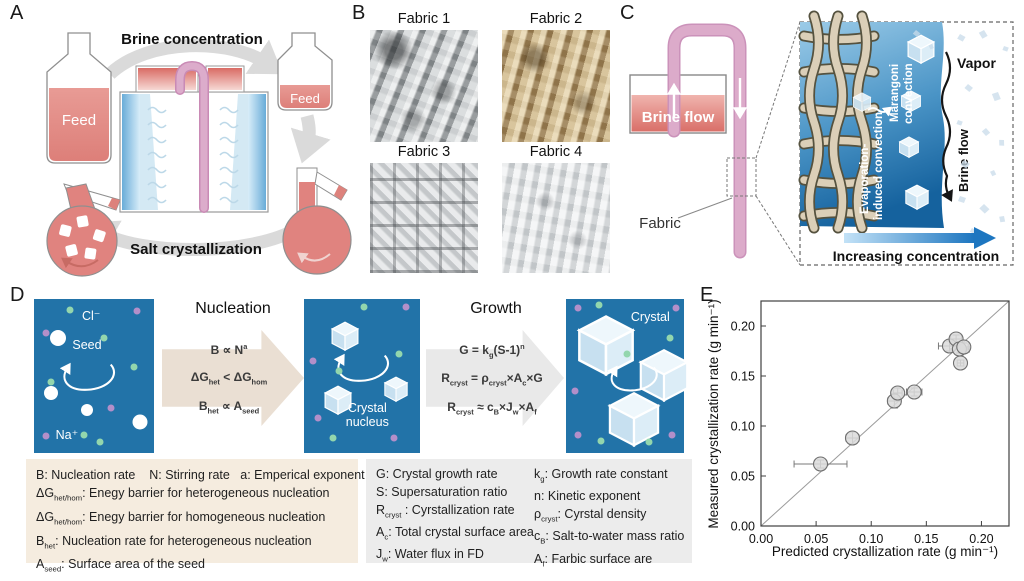 The width and height of the screenshot is (1024, 581). Describe the element at coordinates (140, 422) in the screenshot. I see `seed-particle` at that location.